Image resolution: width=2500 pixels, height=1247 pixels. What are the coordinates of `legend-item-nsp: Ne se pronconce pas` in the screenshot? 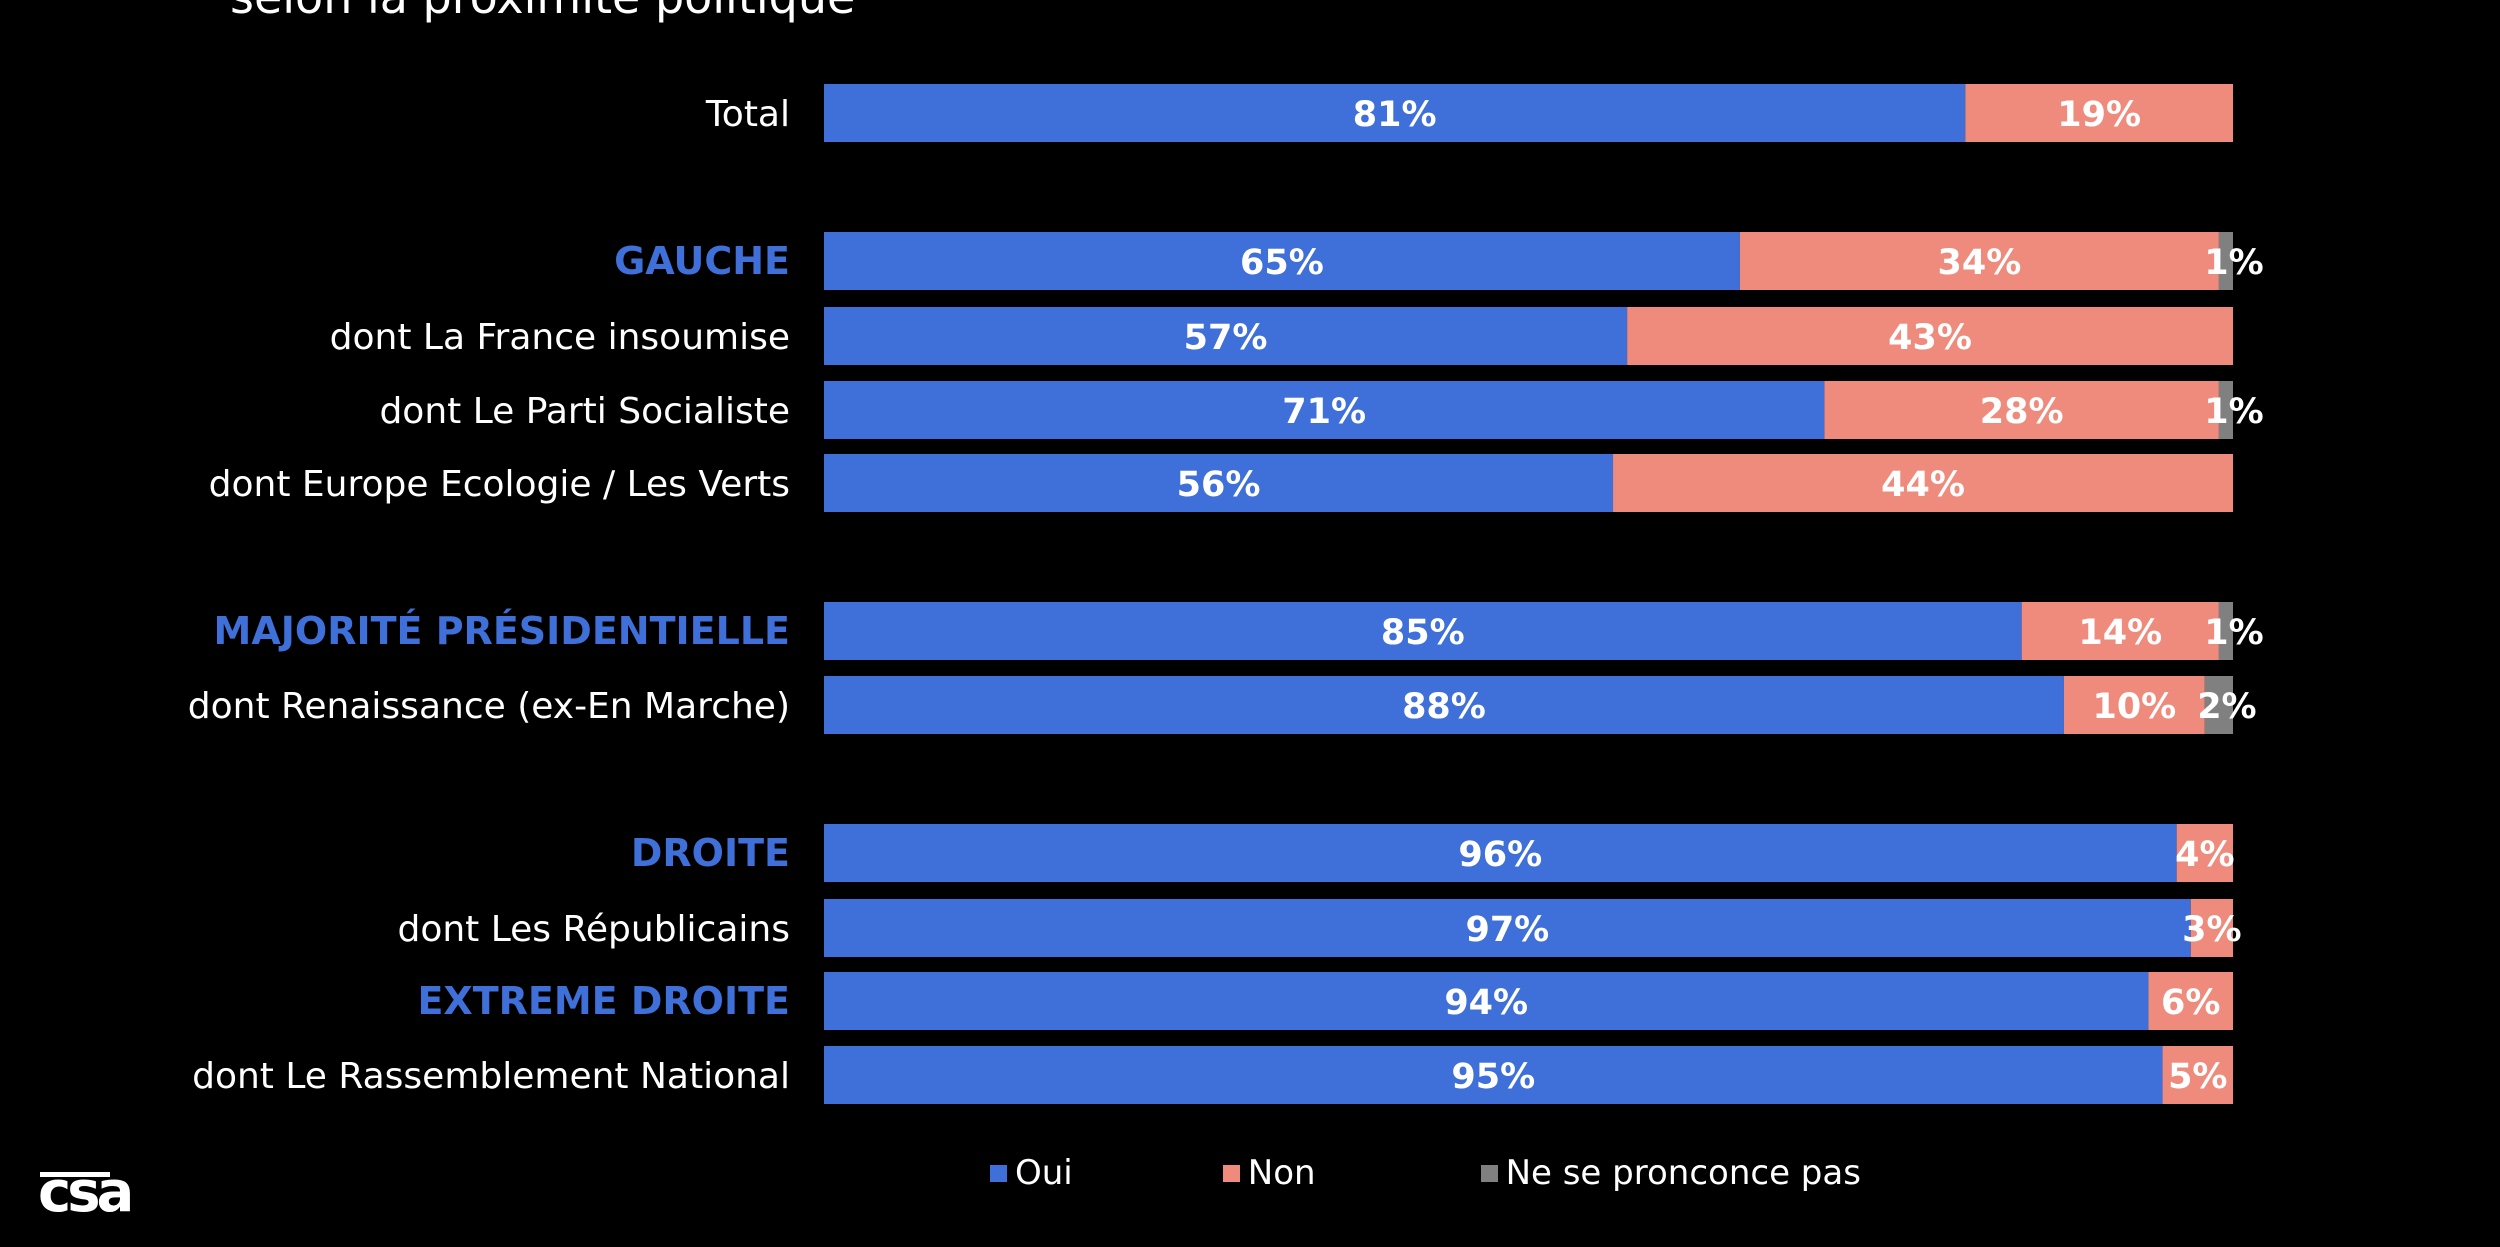 It's located at (1670, 1173).